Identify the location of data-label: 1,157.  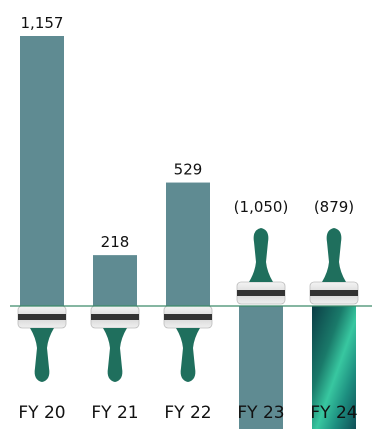
(42, 23).